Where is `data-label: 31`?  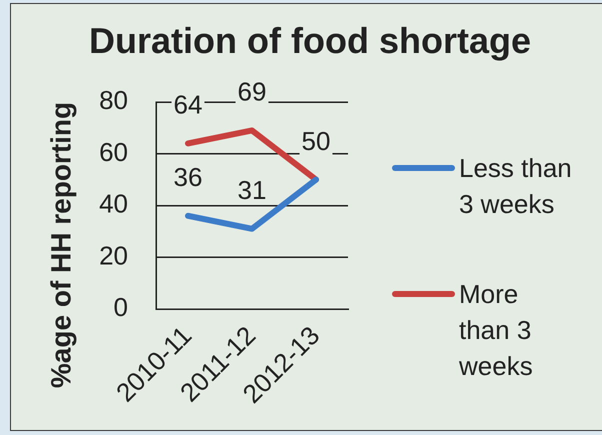 data-label: 31 is located at coordinates (252, 189).